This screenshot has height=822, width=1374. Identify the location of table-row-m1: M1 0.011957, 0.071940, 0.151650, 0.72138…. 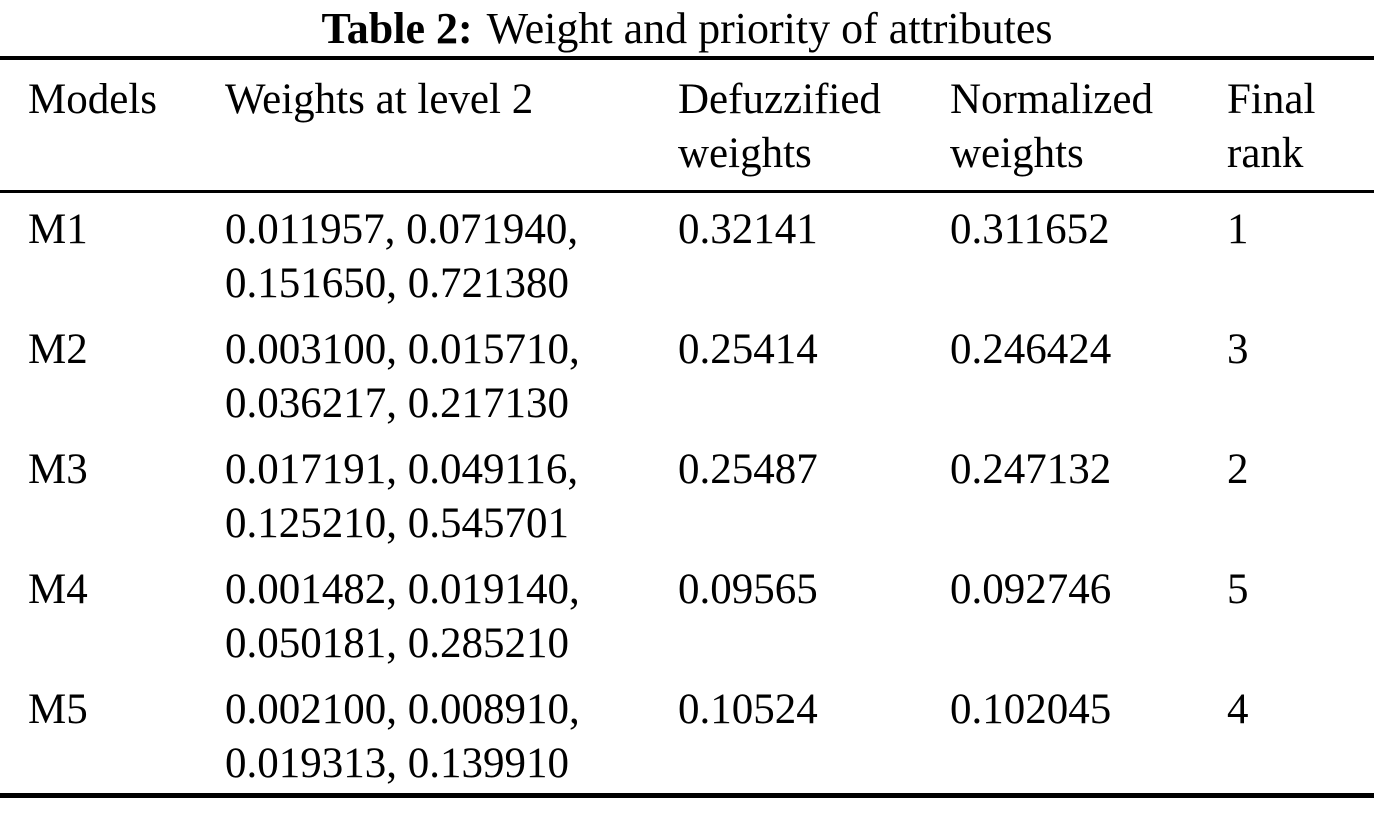
(687, 253).